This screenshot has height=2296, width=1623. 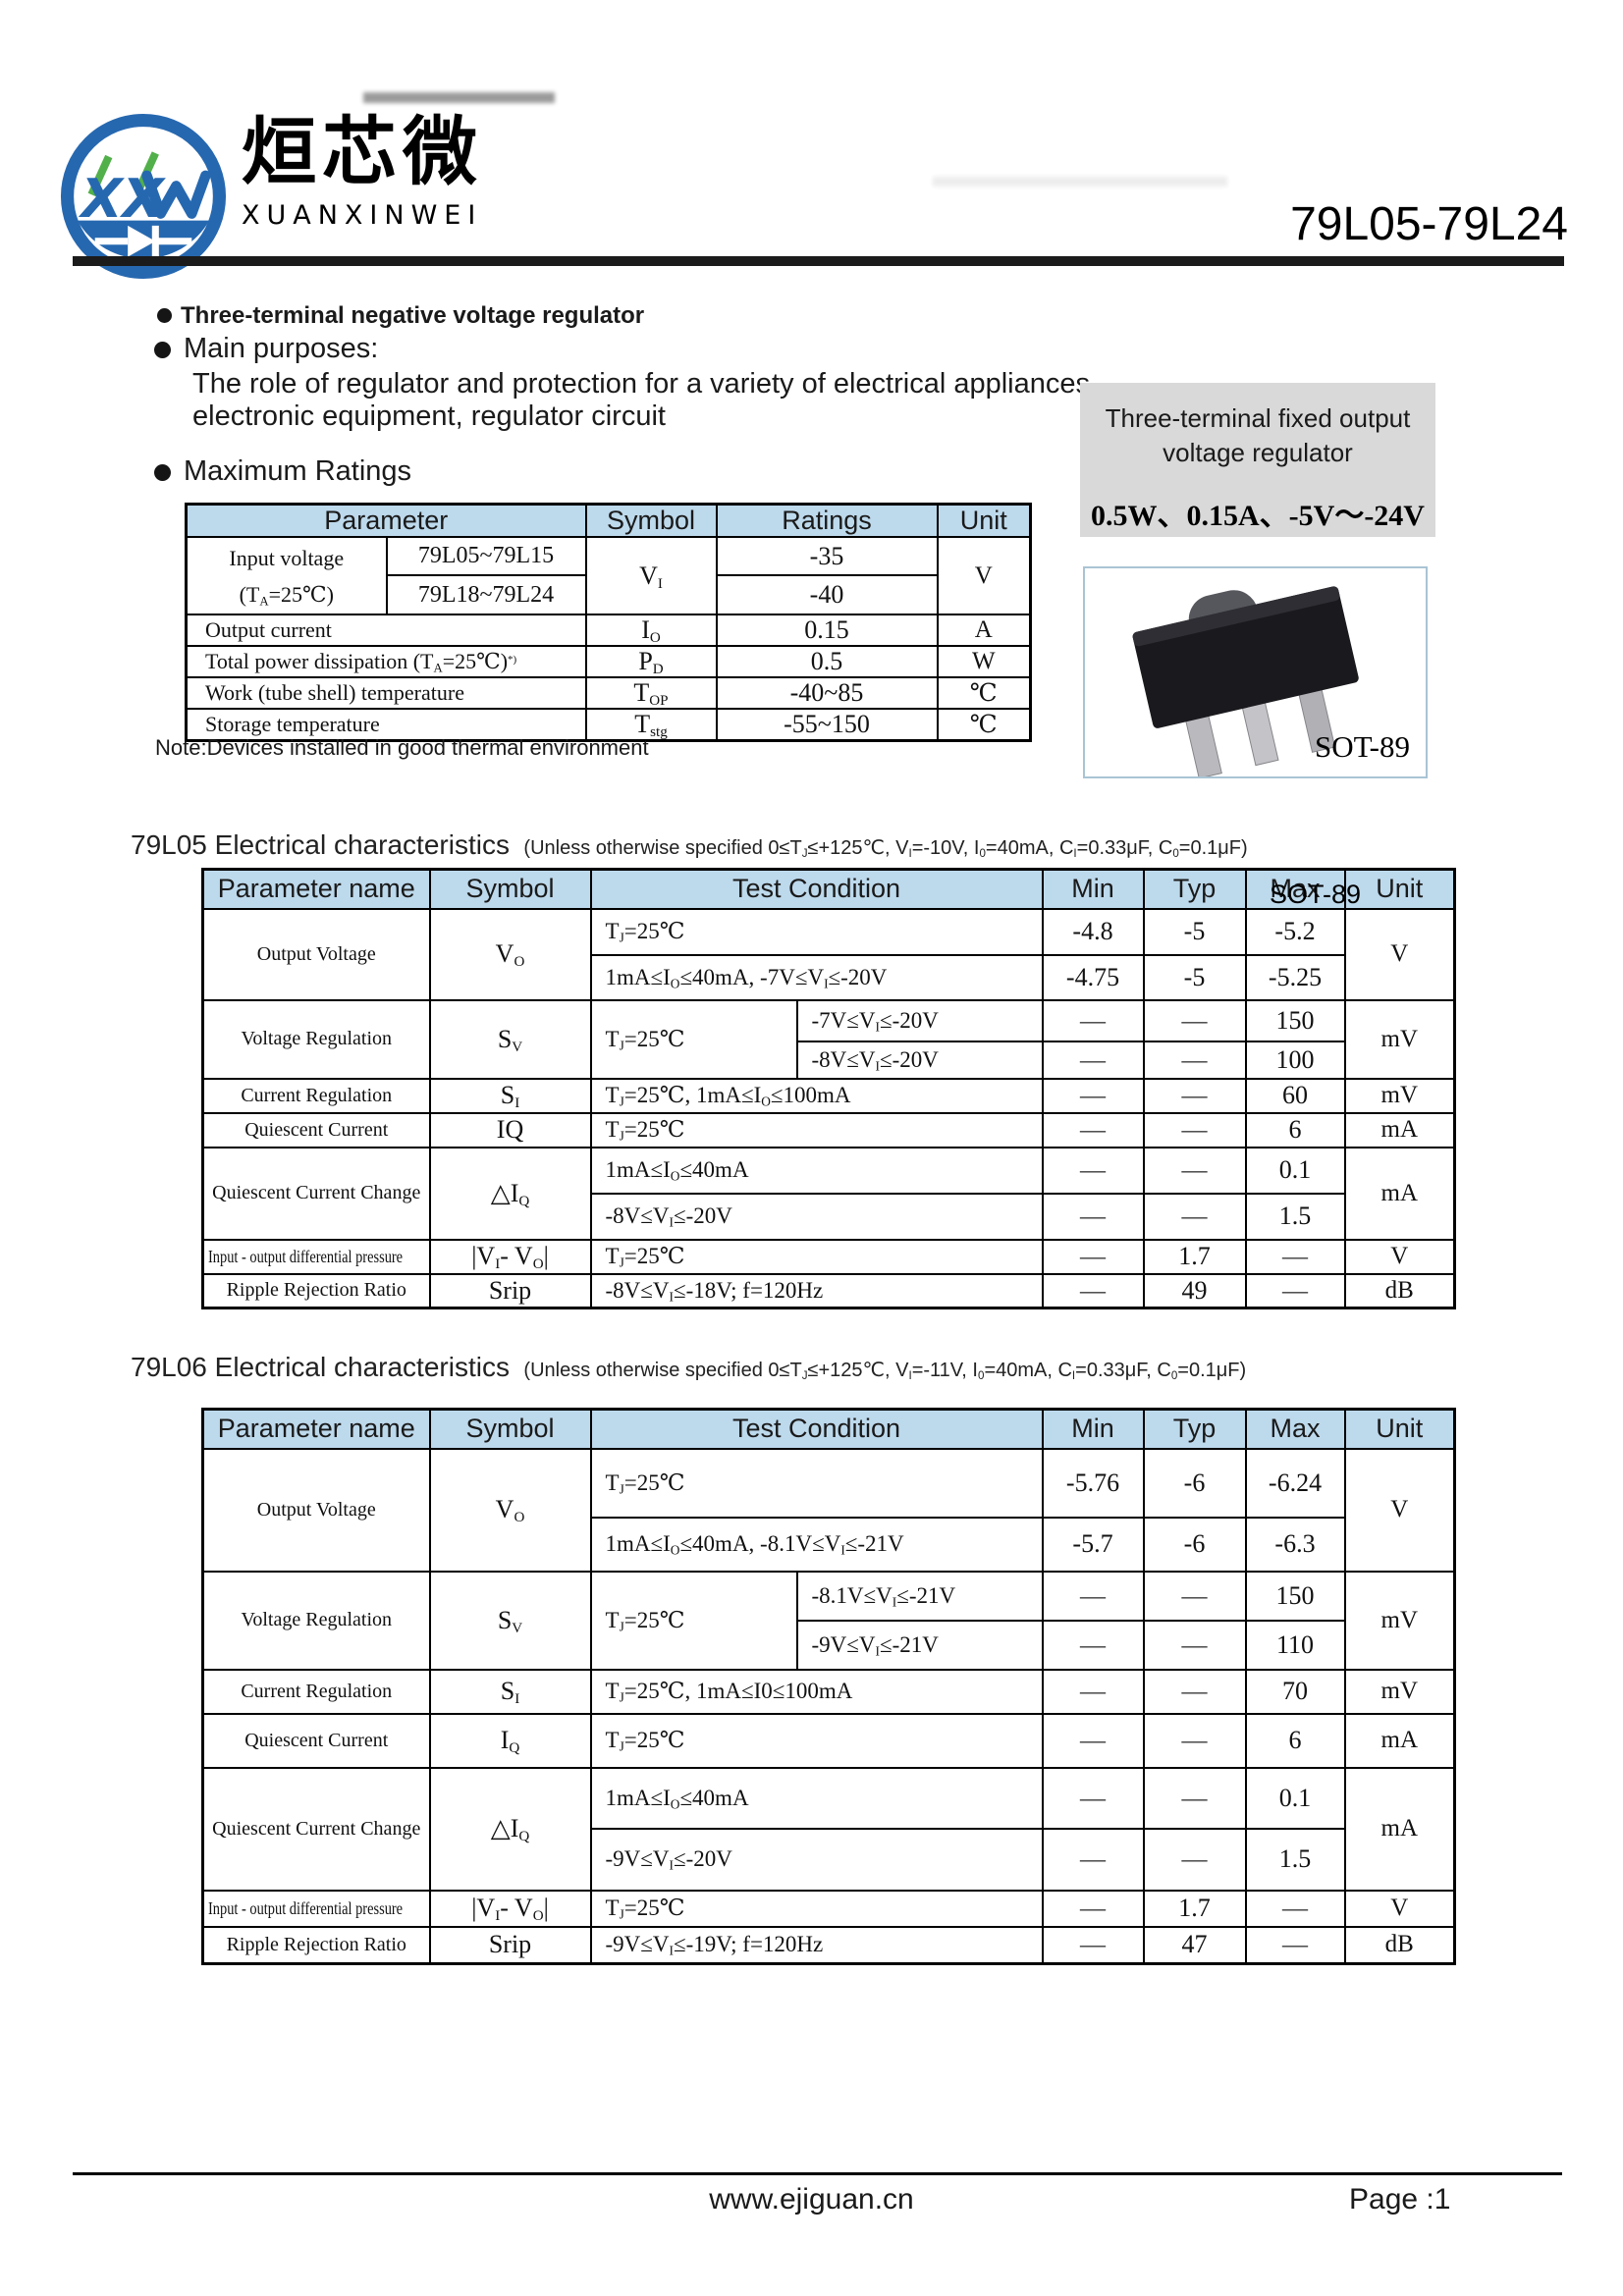 What do you see at coordinates (1400, 2199) in the screenshot?
I see `footer-page-number: Page :1` at bounding box center [1400, 2199].